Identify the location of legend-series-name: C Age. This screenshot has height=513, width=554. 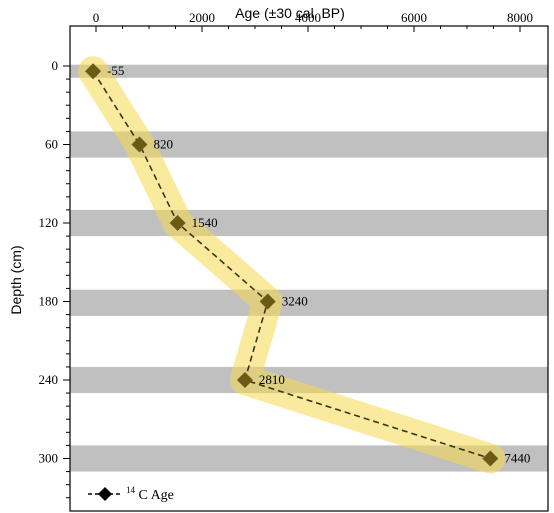
(156, 495).